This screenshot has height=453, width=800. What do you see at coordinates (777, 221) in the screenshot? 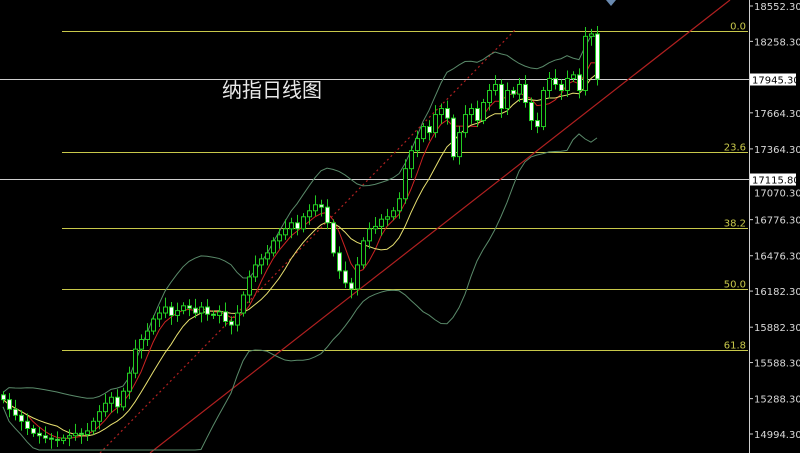
I see `y-tick-label: 16776.30` at bounding box center [777, 221].